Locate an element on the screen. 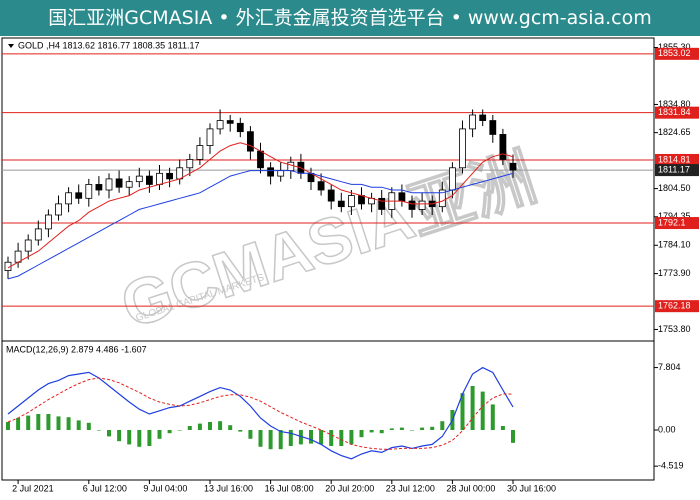  macd-y-tick-label: -4.519 is located at coordinates (671, 466).